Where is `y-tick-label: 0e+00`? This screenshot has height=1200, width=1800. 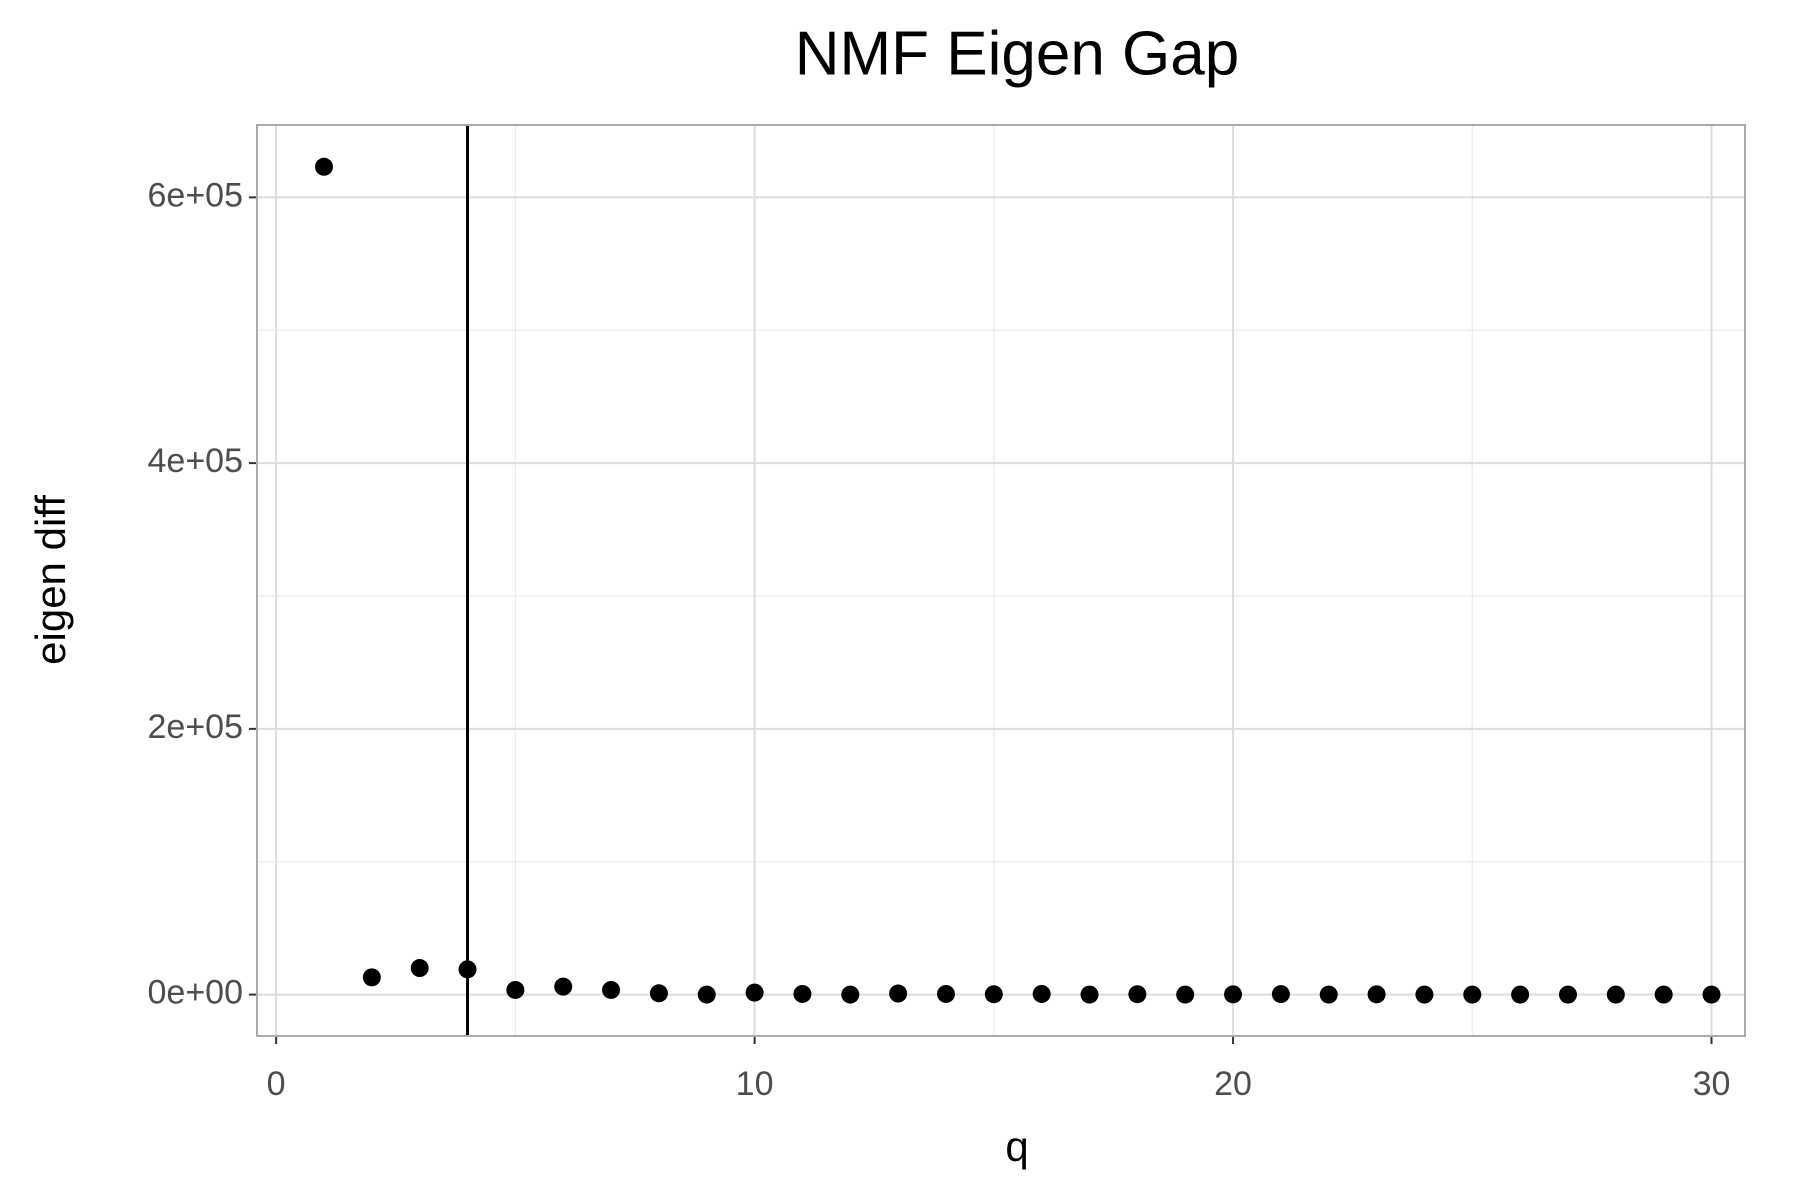
y-tick-label: 0e+00 is located at coordinates (196, 993).